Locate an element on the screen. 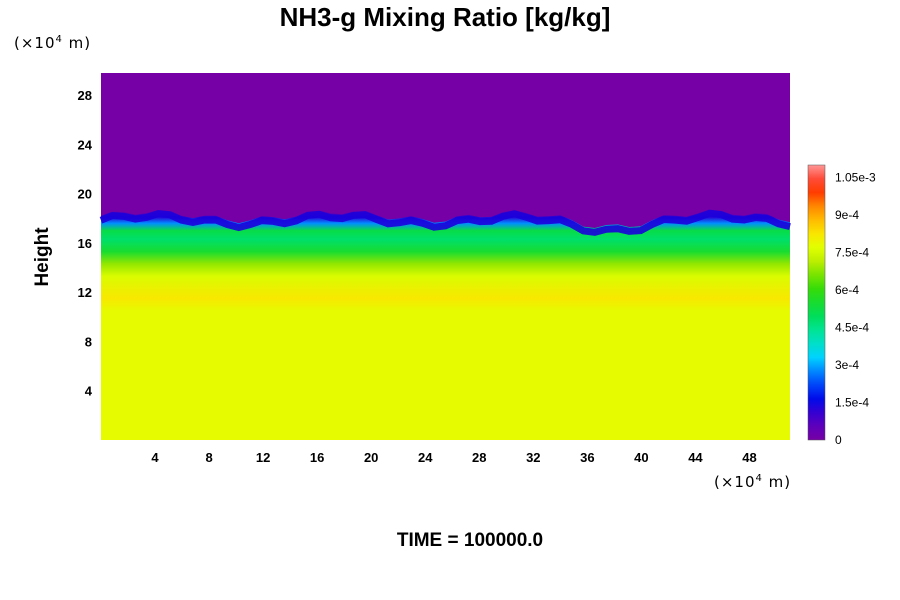 This screenshot has width=900, height=600. colorbar-label: 4.5e-4 is located at coordinates (852, 328).